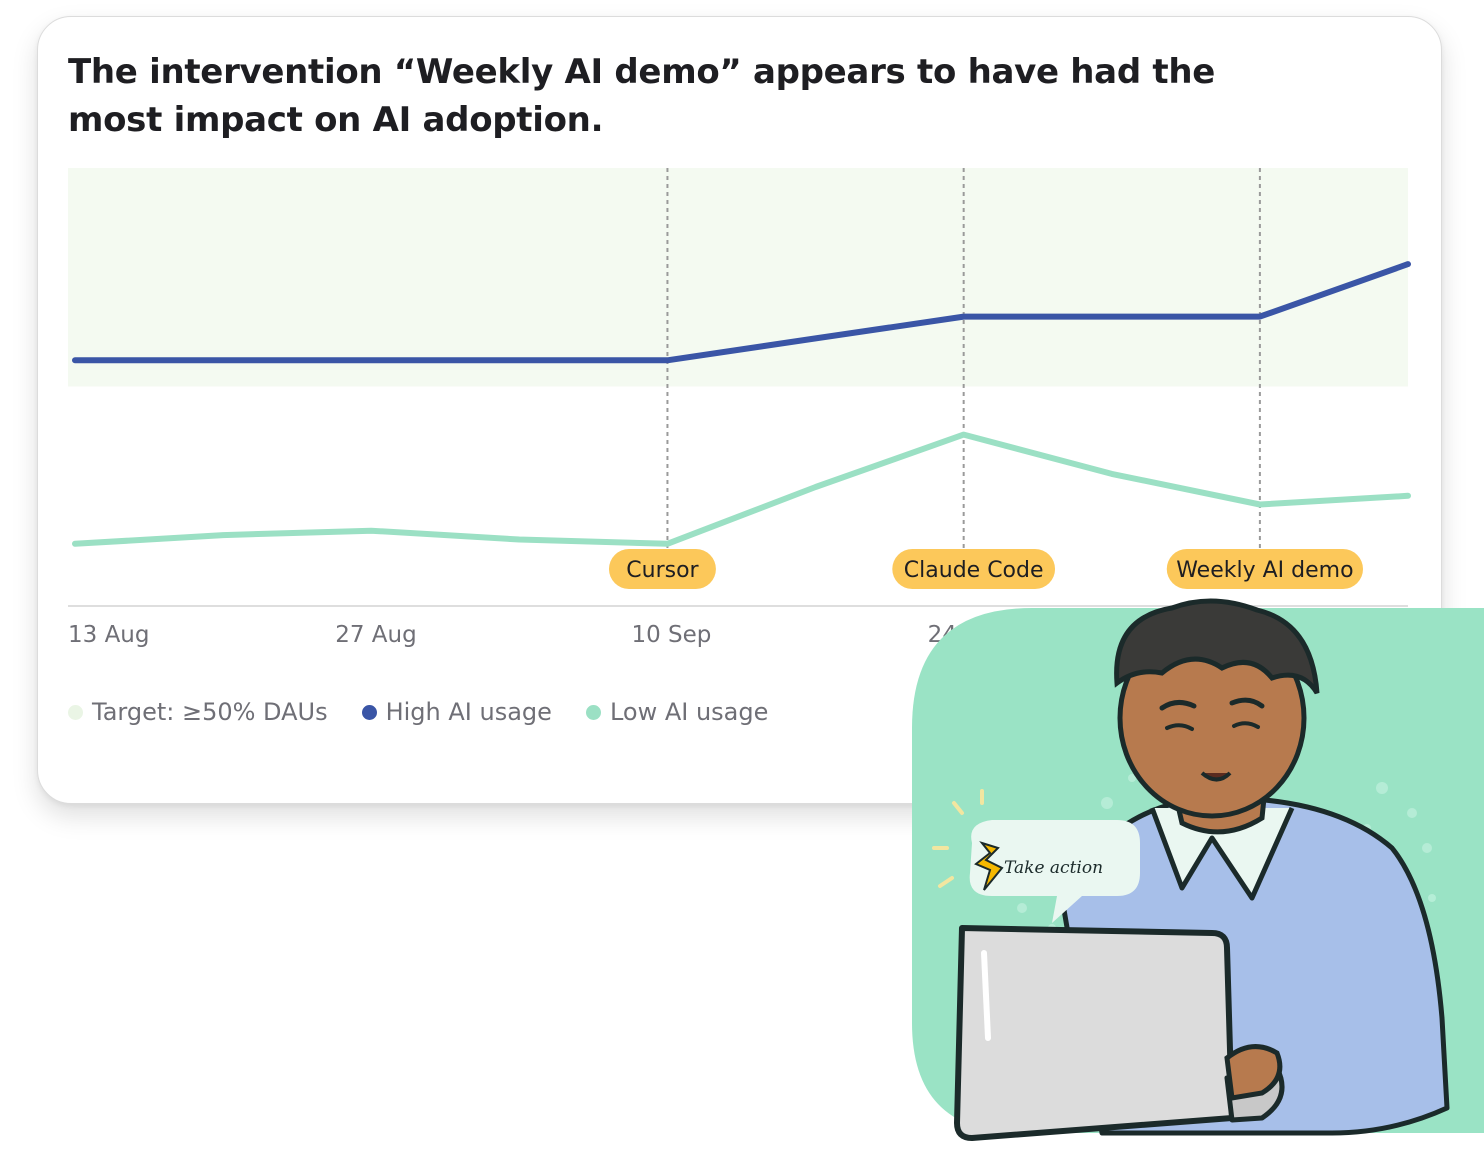 The height and width of the screenshot is (1155, 1484). Describe the element at coordinates (210, 712) in the screenshot. I see `legend-label-target: Target: ≥50% DAUs` at that location.